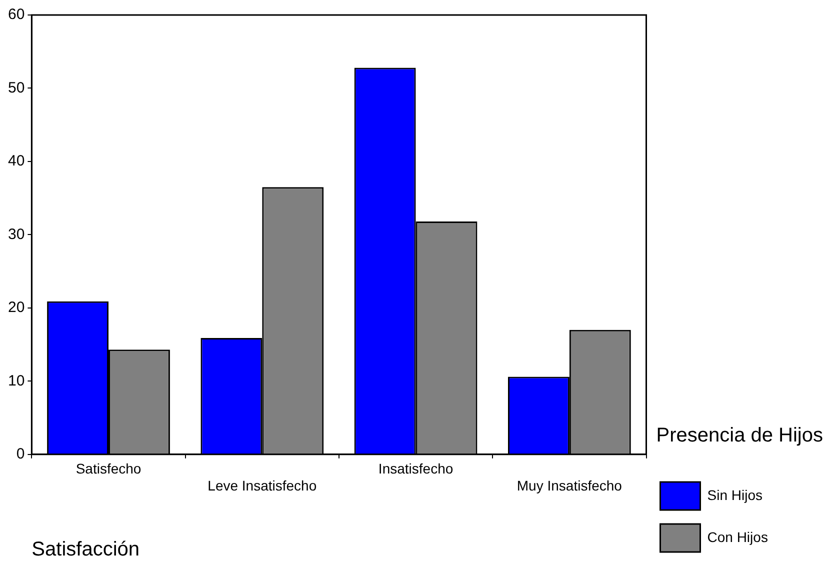 This screenshot has width=838, height=576. I want to click on legend-title: Presencia de Hijos, so click(739, 435).